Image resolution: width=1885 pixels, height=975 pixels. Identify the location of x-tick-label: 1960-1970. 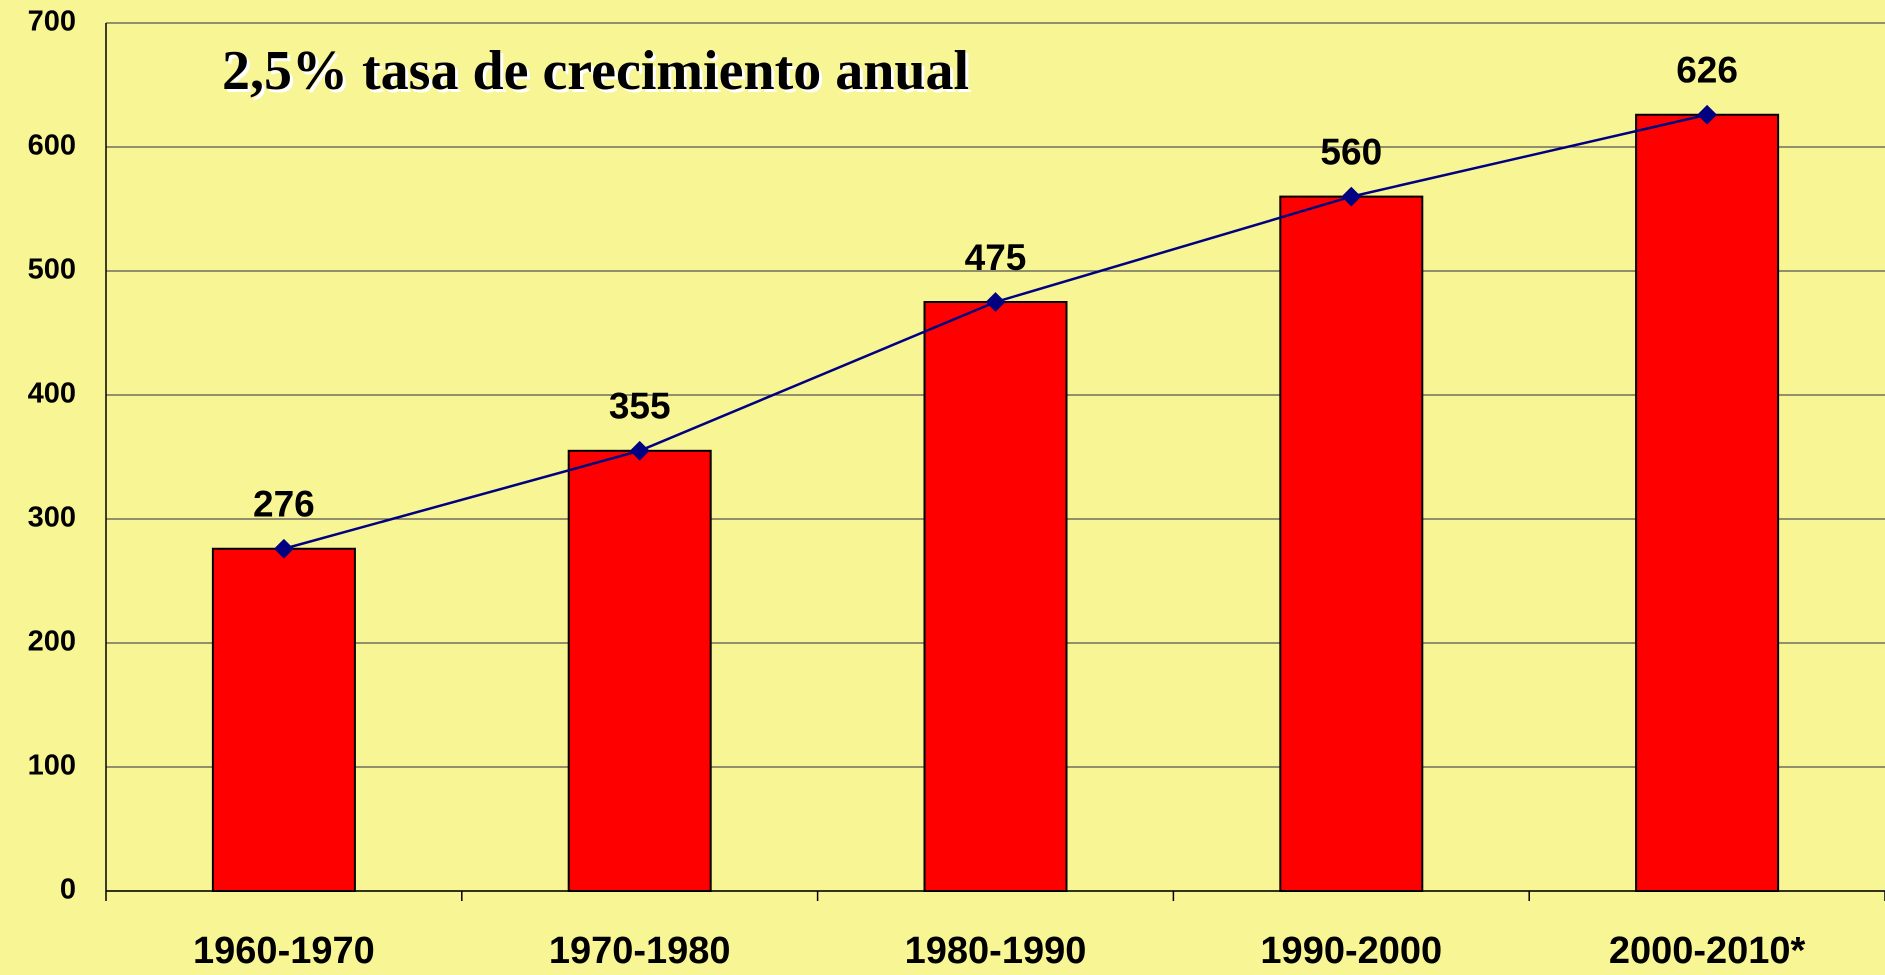
(284, 951).